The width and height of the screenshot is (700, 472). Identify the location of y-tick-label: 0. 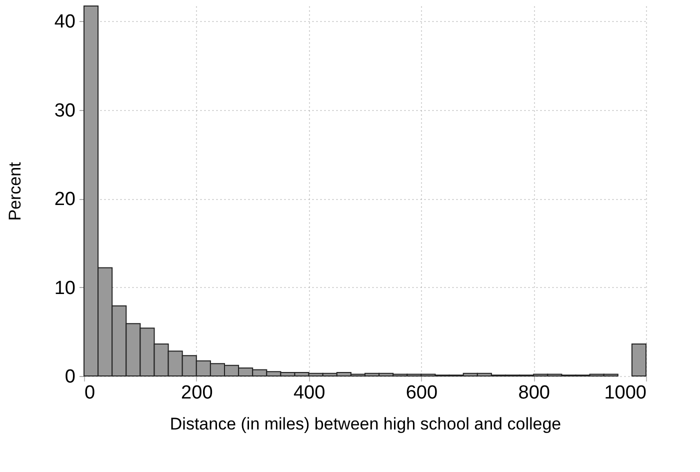
(70, 377).